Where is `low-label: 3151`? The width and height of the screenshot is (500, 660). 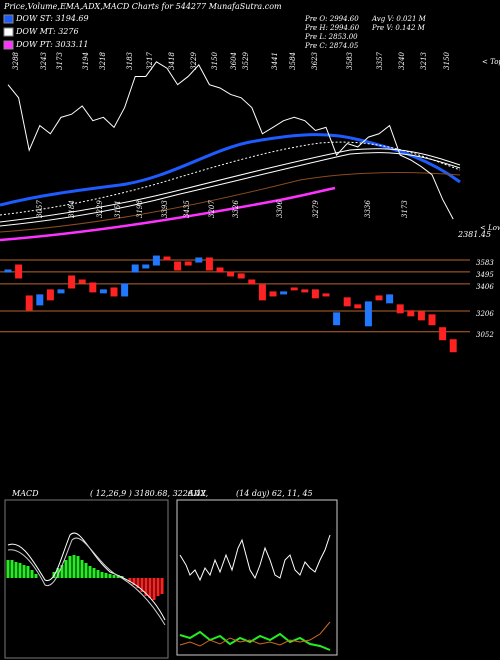
low-label: 3151 is located at coordinates (118, 209).